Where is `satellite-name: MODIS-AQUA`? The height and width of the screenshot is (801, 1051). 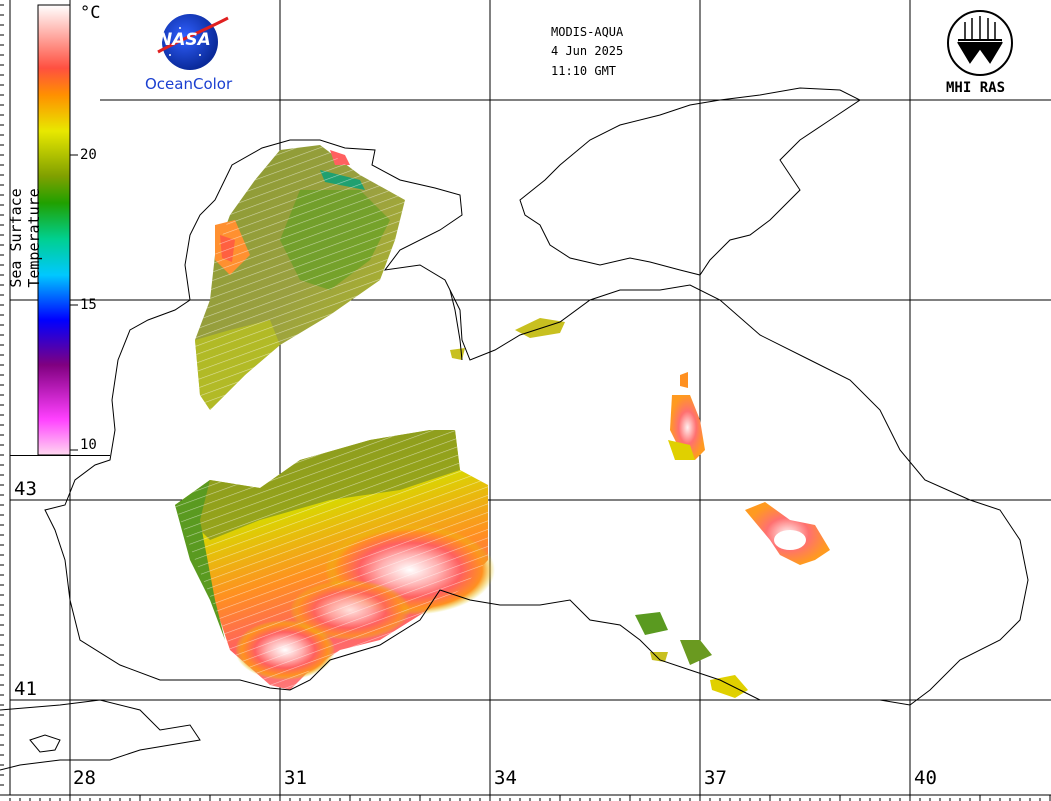 satellite-name: MODIS-AQUA is located at coordinates (587, 32).